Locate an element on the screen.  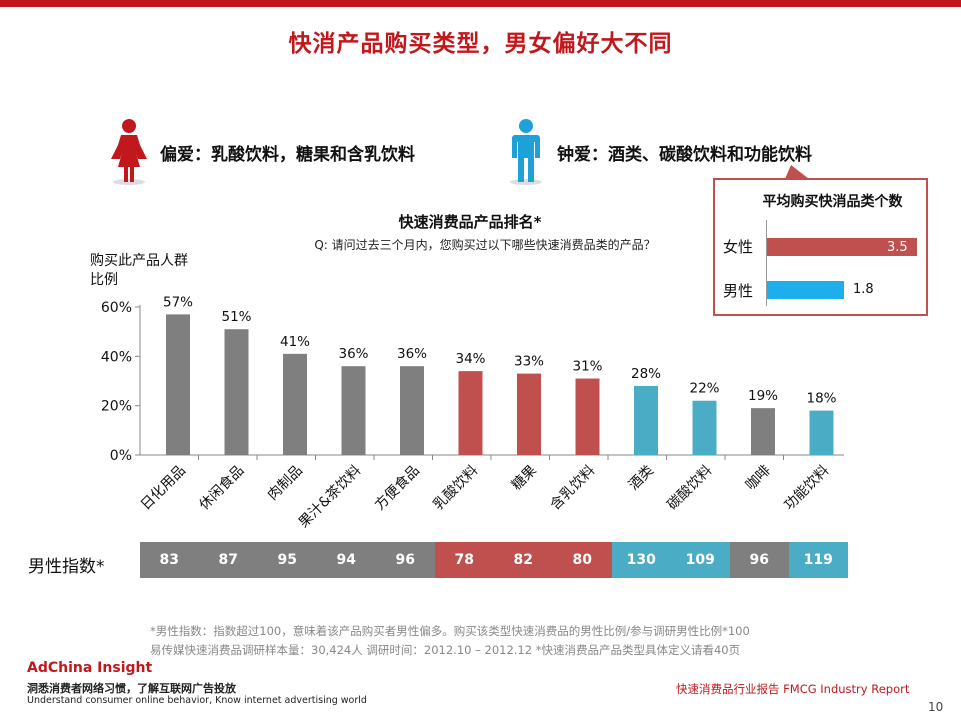
male-index-cell: 94 is located at coordinates (346, 560).